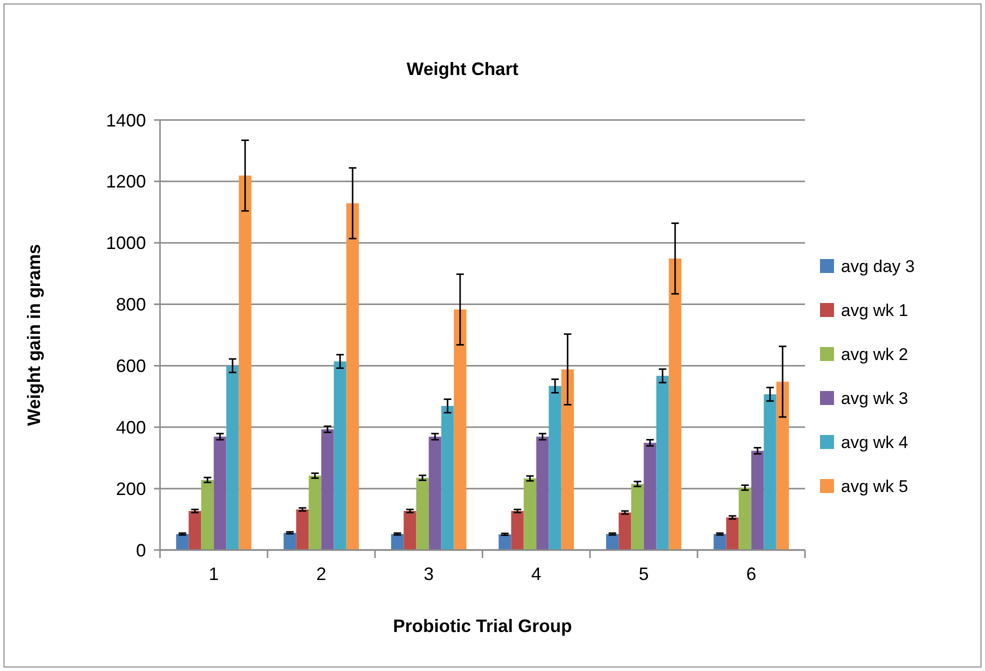 This screenshot has height=671, width=985. Describe the element at coordinates (429, 574) in the screenshot. I see `x-tick-label: 3` at that location.